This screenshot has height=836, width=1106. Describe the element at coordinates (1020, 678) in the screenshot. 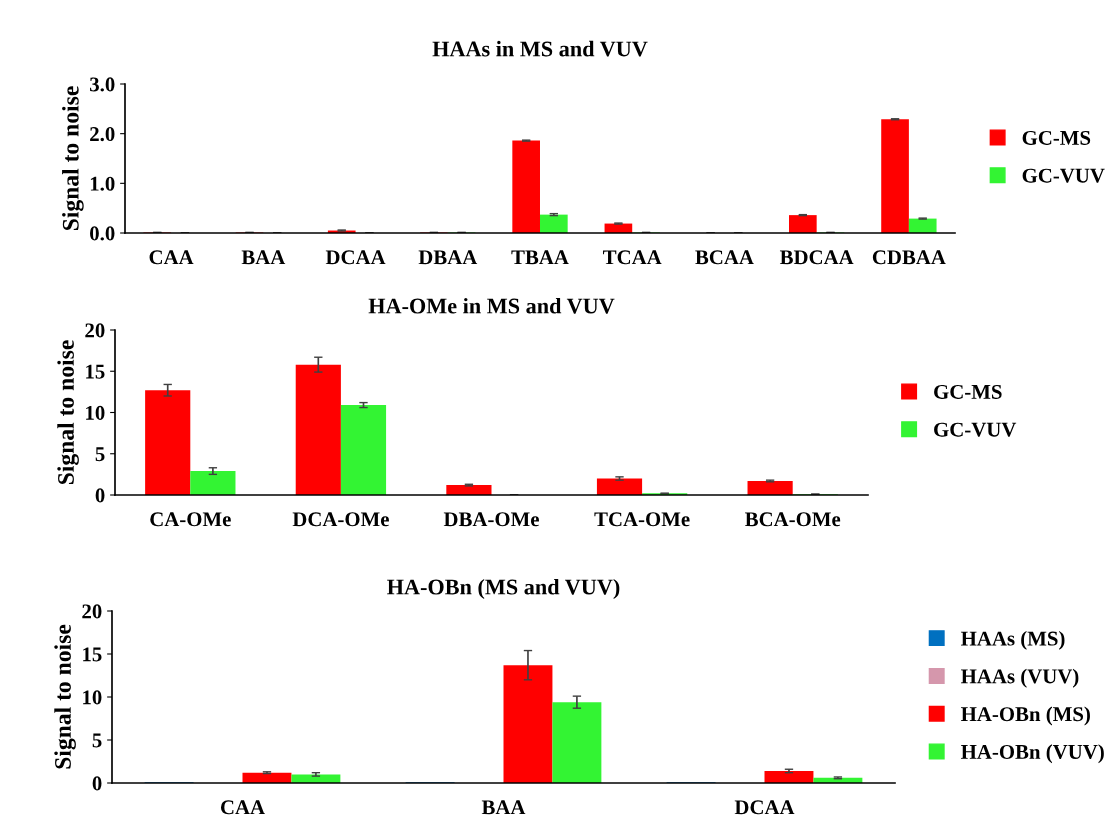

I see `legend-label: HAAs (VUV)` at that location.